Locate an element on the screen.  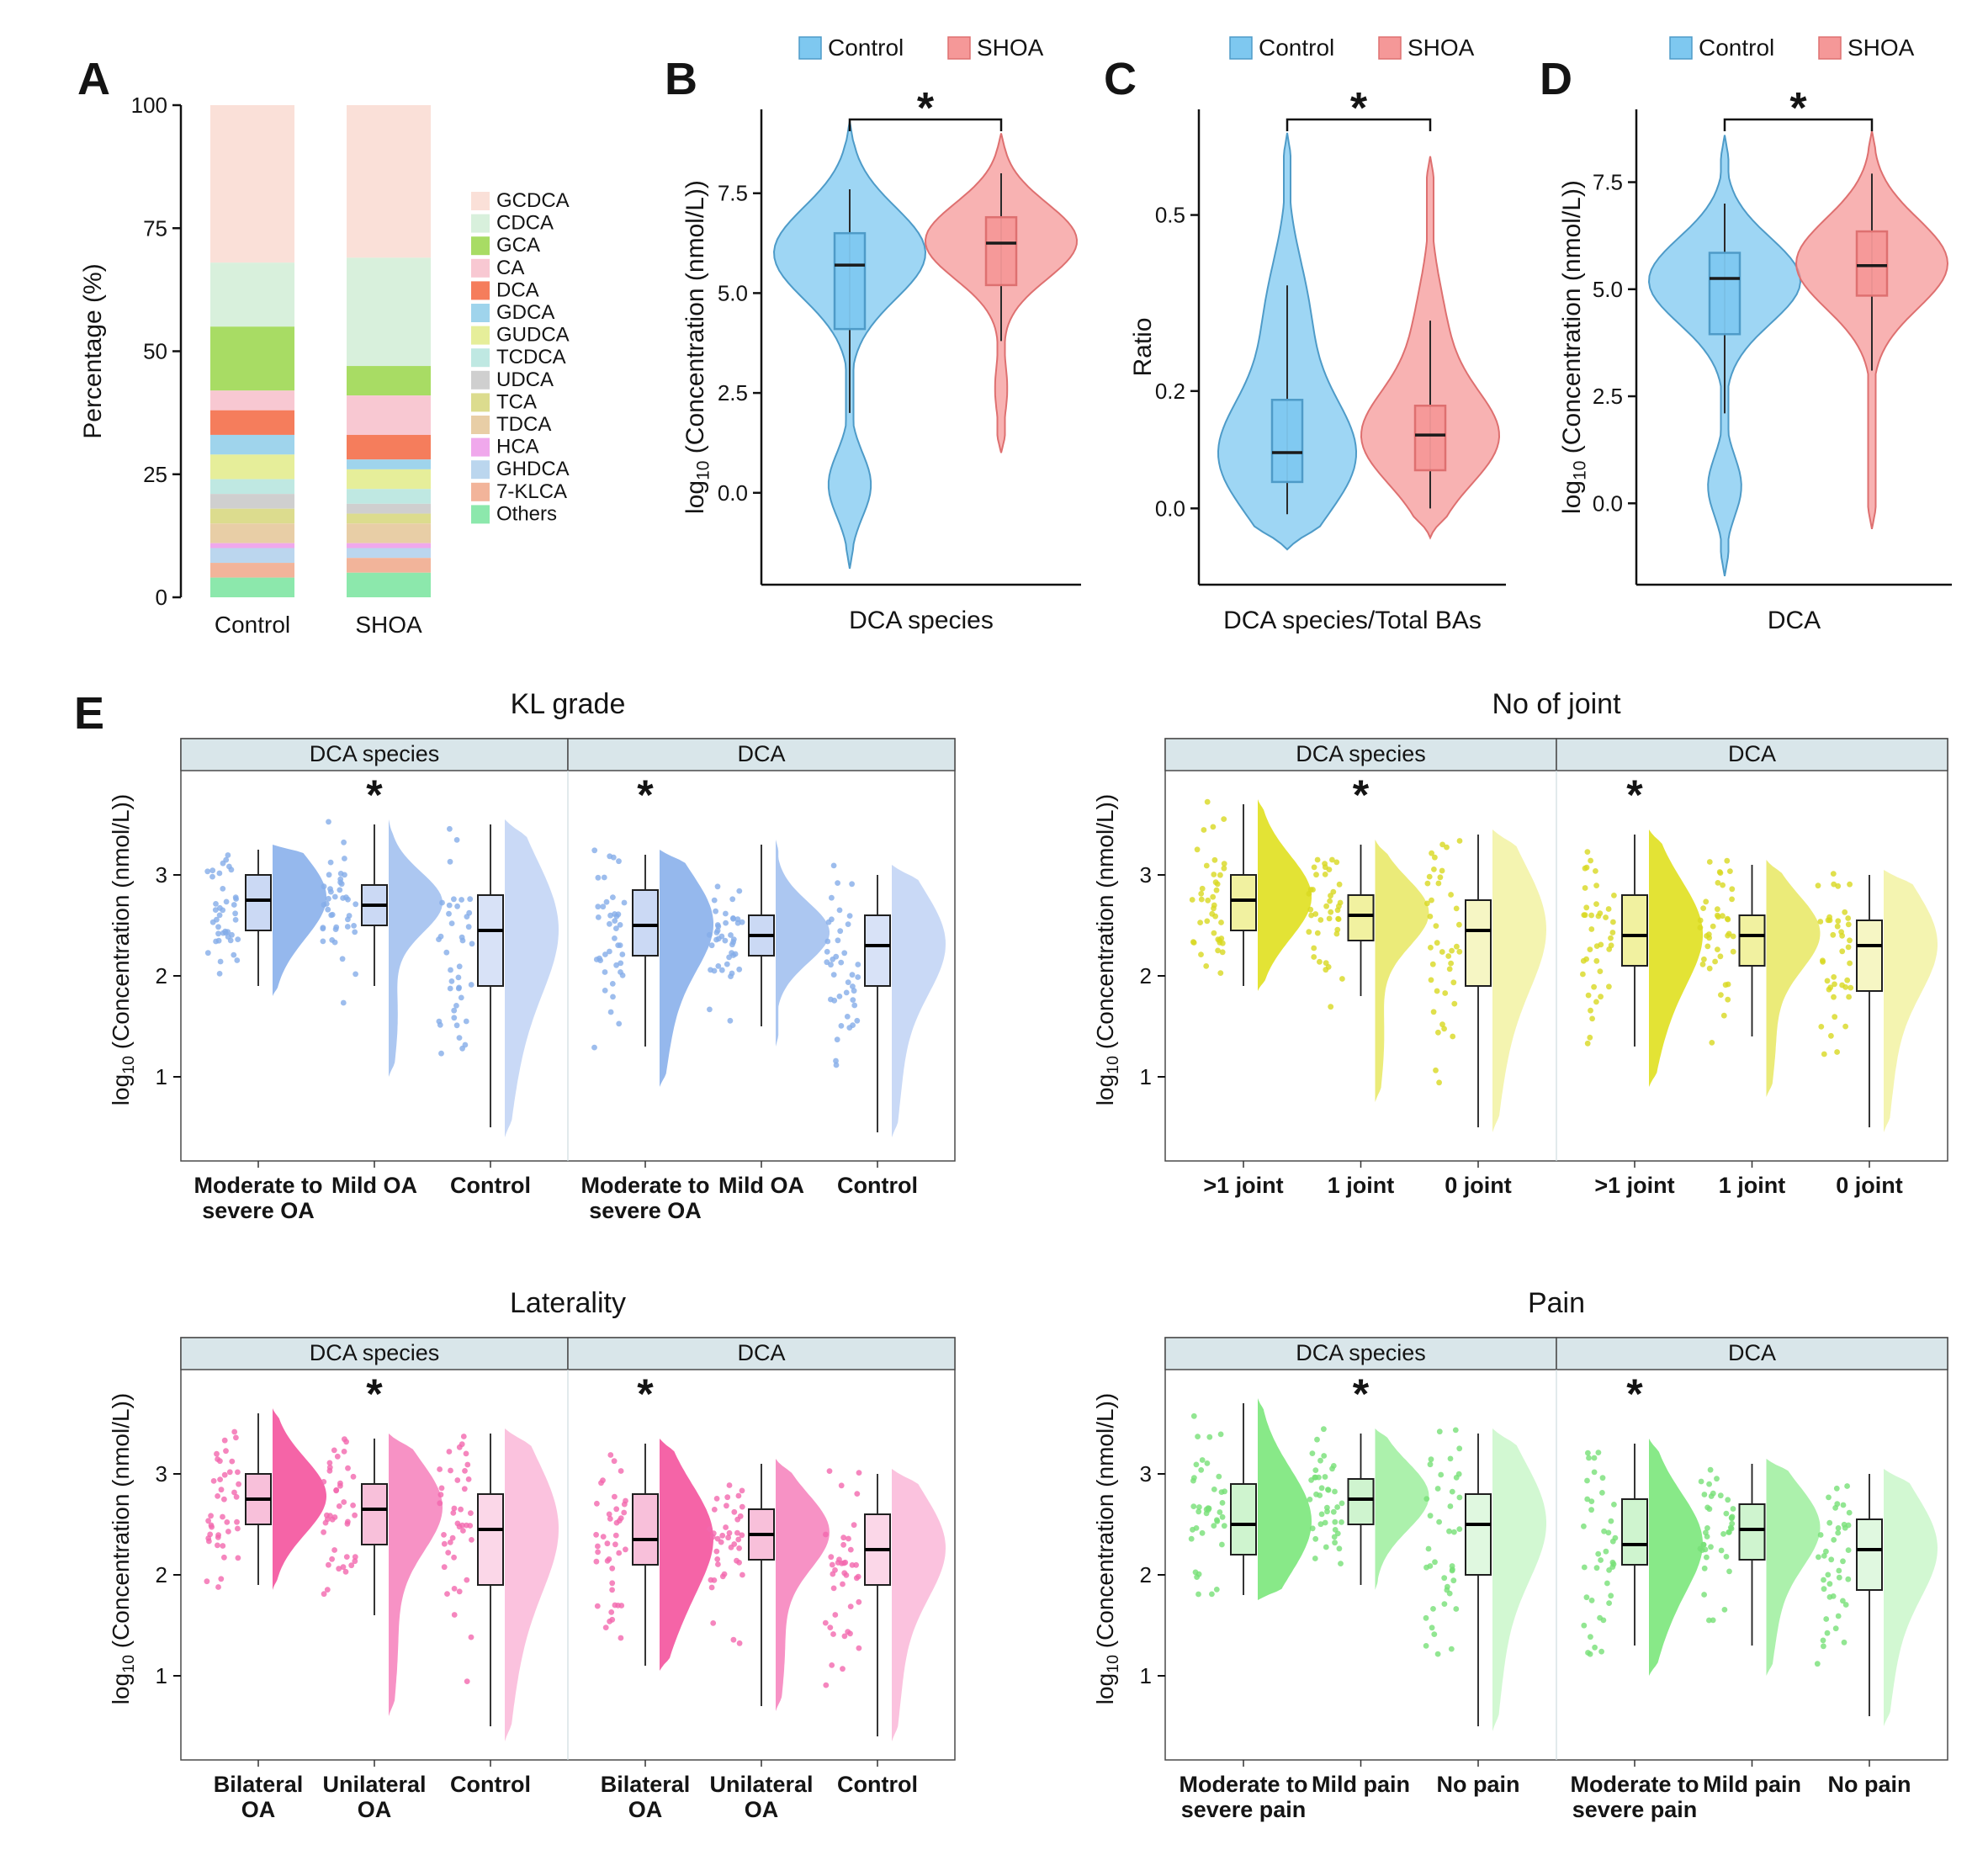
legend-swatch-GCDCA is located at coordinates (481, 201).